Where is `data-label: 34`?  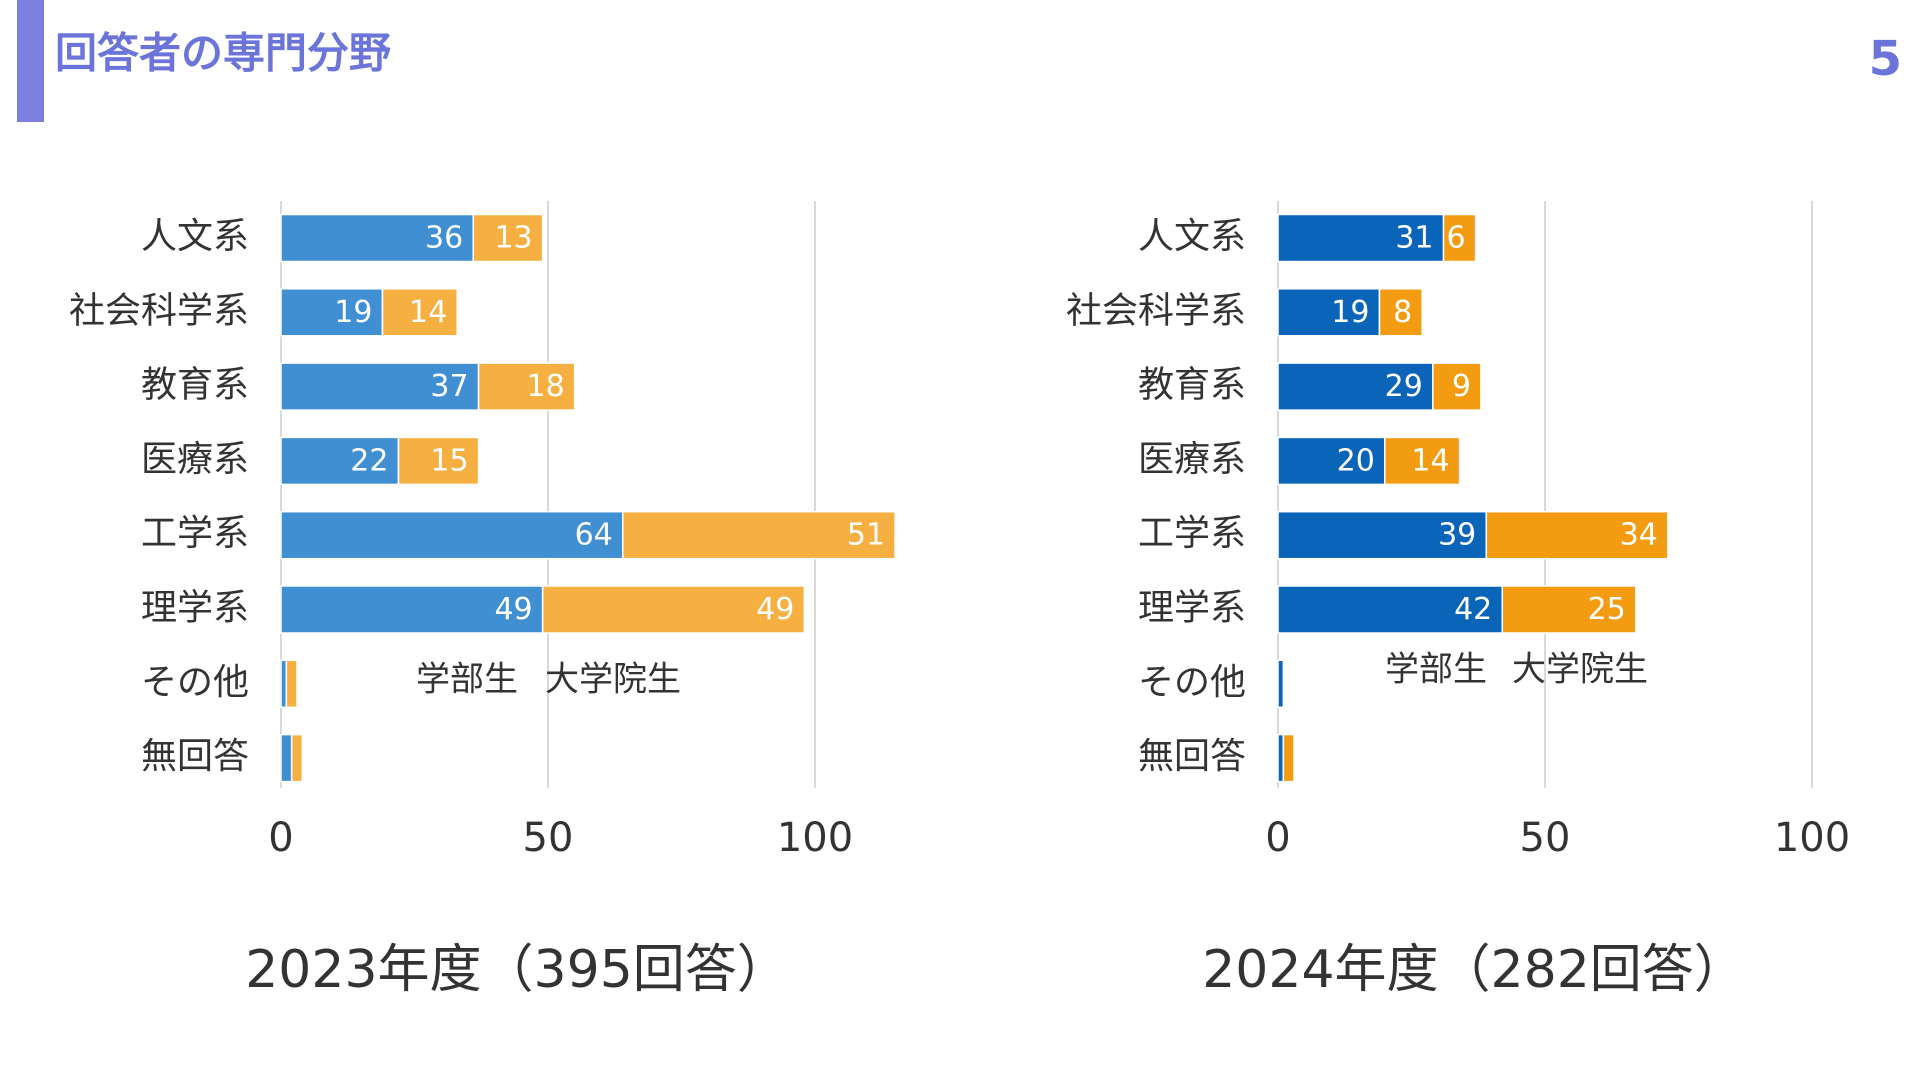
data-label: 34 is located at coordinates (1639, 535).